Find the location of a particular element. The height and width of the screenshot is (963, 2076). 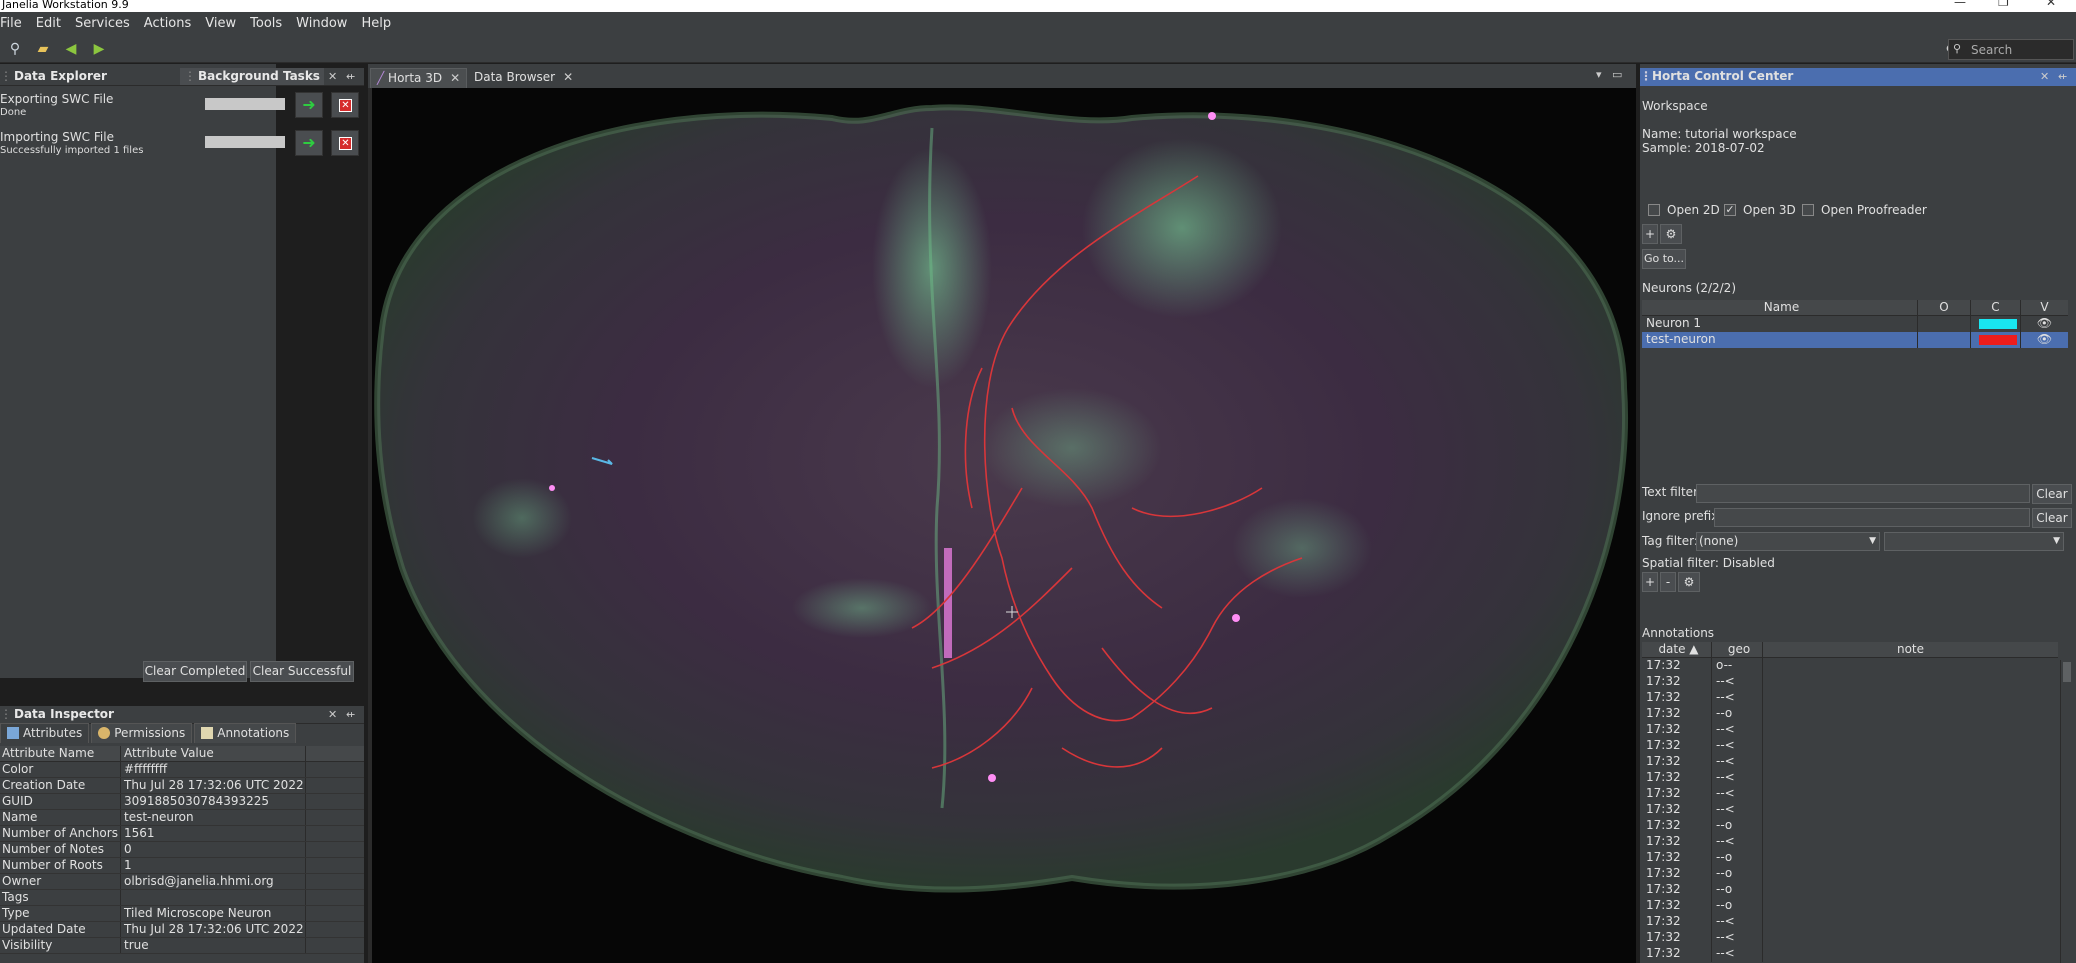

open-proofreader-checkbox is located at coordinates (1808, 210).